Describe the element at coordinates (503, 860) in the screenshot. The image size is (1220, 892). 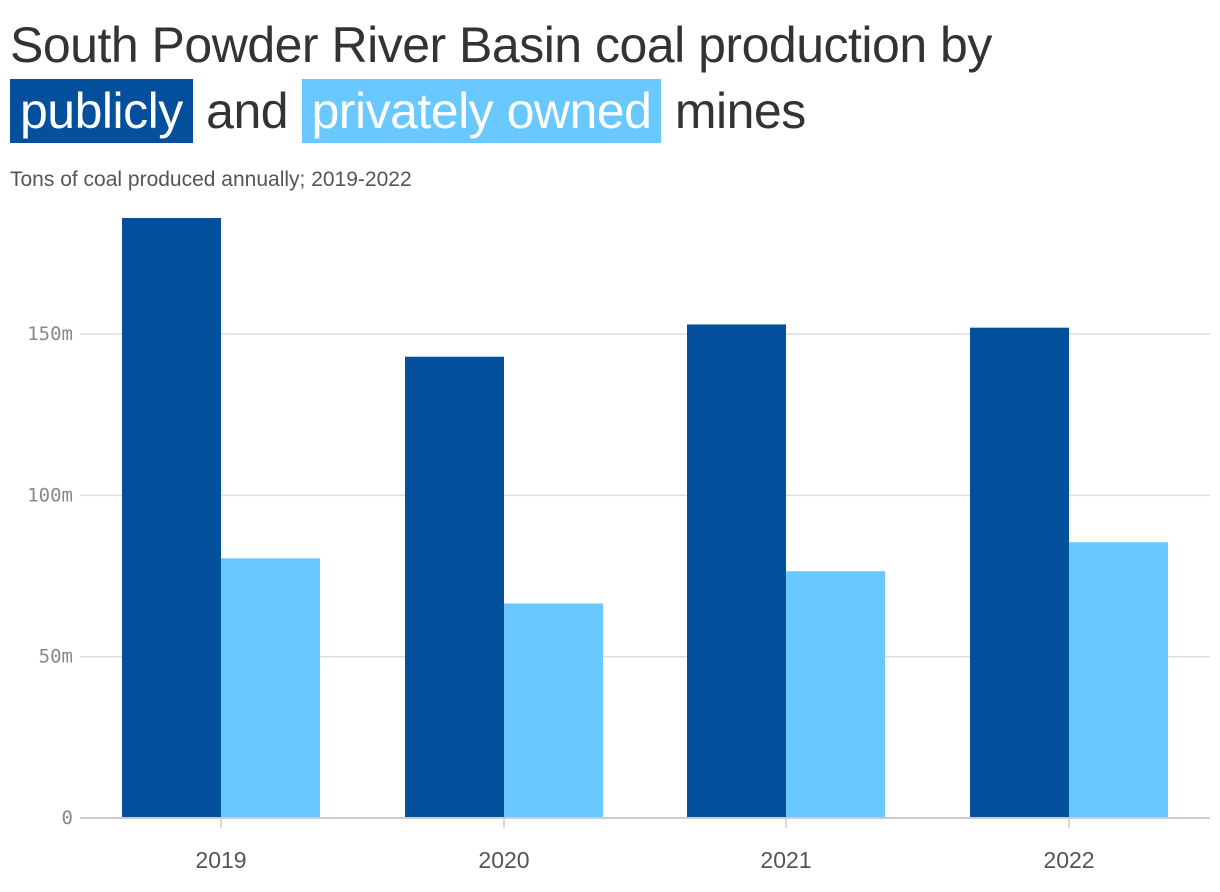
I see `x-tick-label: 2020` at that location.